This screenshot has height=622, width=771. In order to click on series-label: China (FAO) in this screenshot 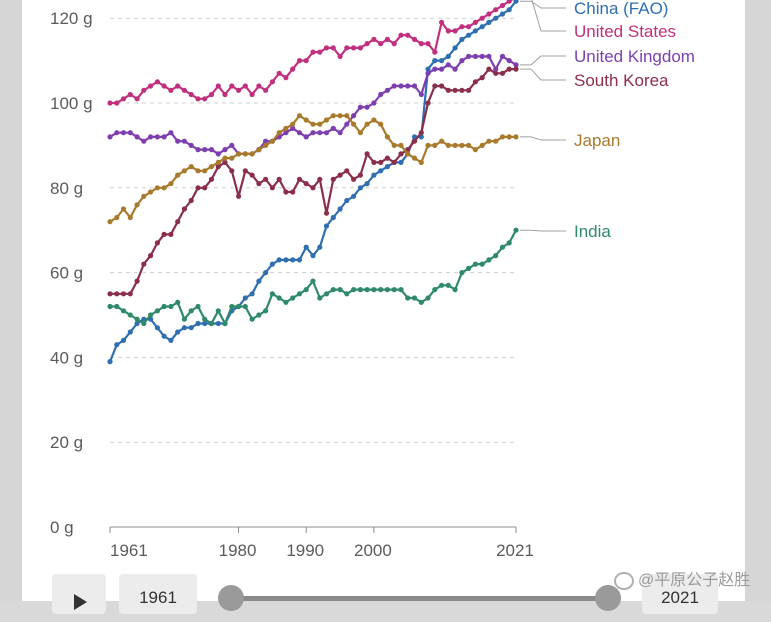, I will do `click(621, 9)`.